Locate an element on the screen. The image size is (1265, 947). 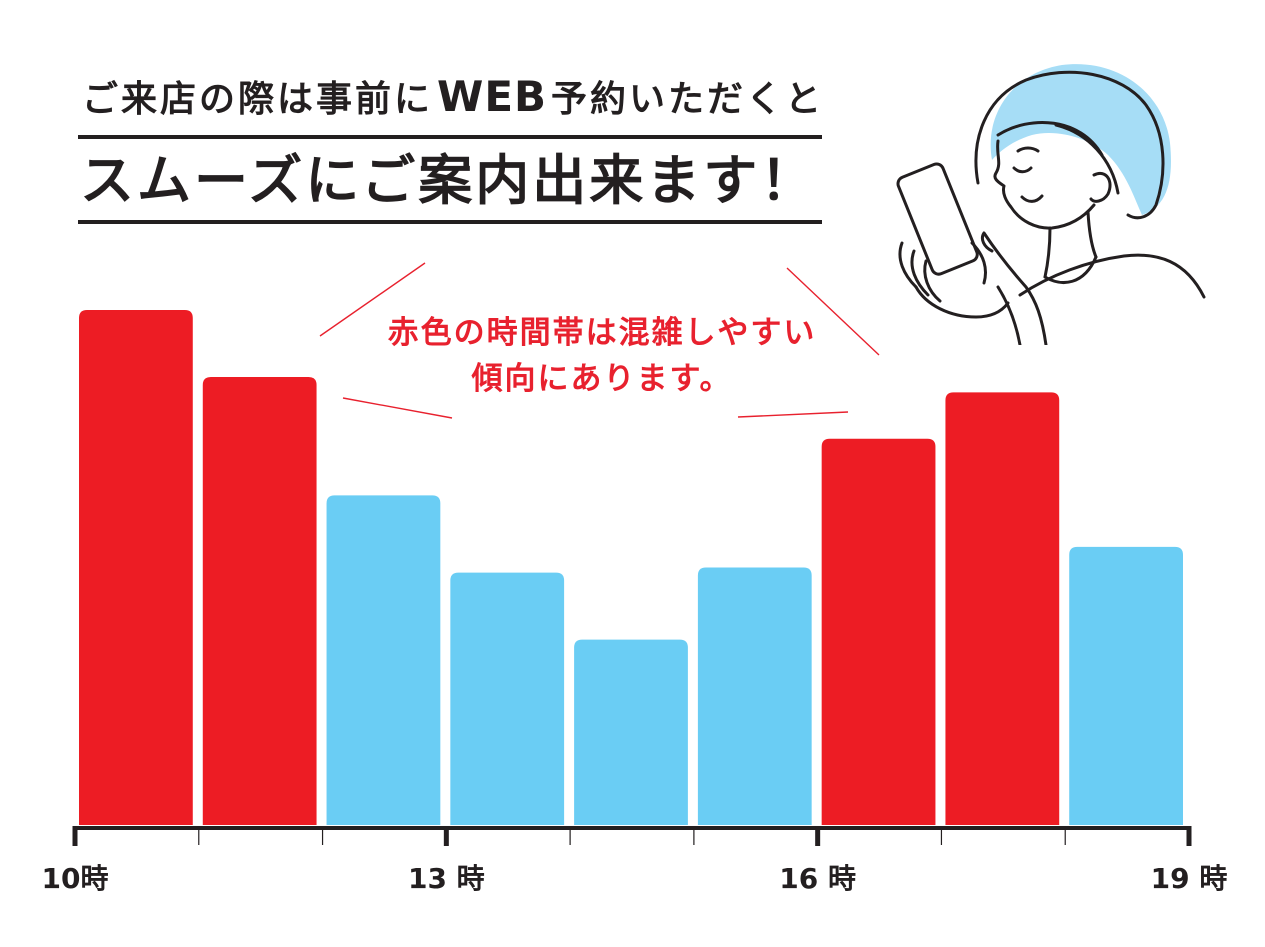
hair-fill is located at coordinates (1080, 140).